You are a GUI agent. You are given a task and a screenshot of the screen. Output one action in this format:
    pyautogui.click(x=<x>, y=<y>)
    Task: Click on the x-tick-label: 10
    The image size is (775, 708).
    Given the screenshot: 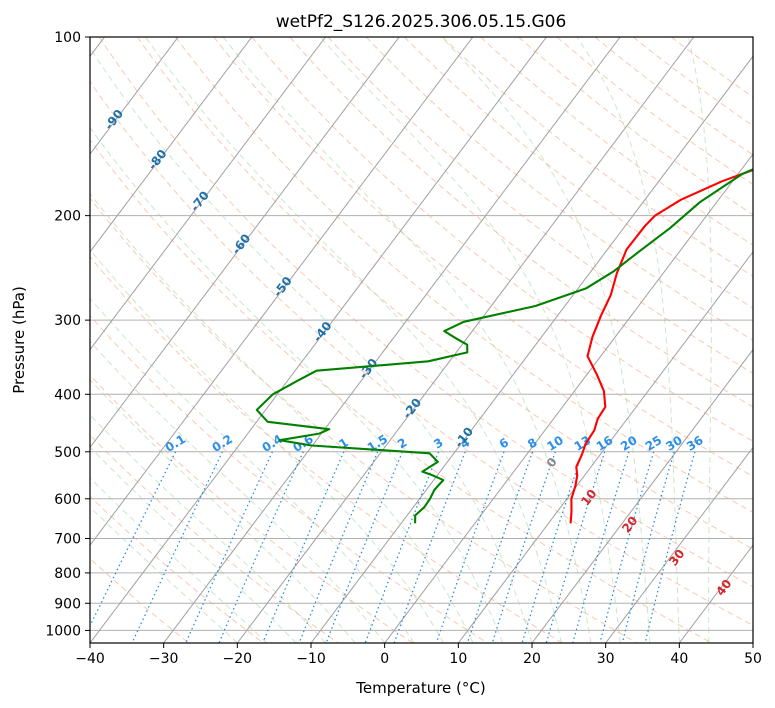 What is the action you would take?
    pyautogui.click(x=458, y=659)
    